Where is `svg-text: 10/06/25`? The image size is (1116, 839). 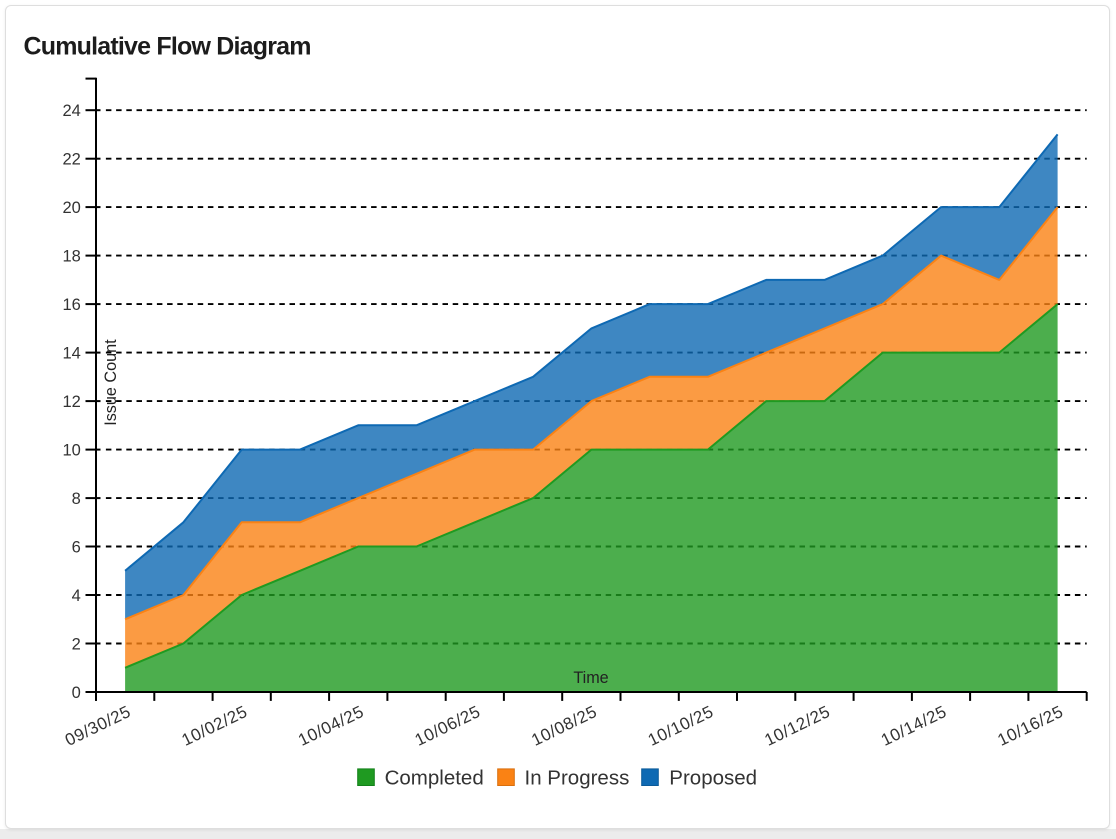 svg-text: 10/06/25 is located at coordinates (448, 726).